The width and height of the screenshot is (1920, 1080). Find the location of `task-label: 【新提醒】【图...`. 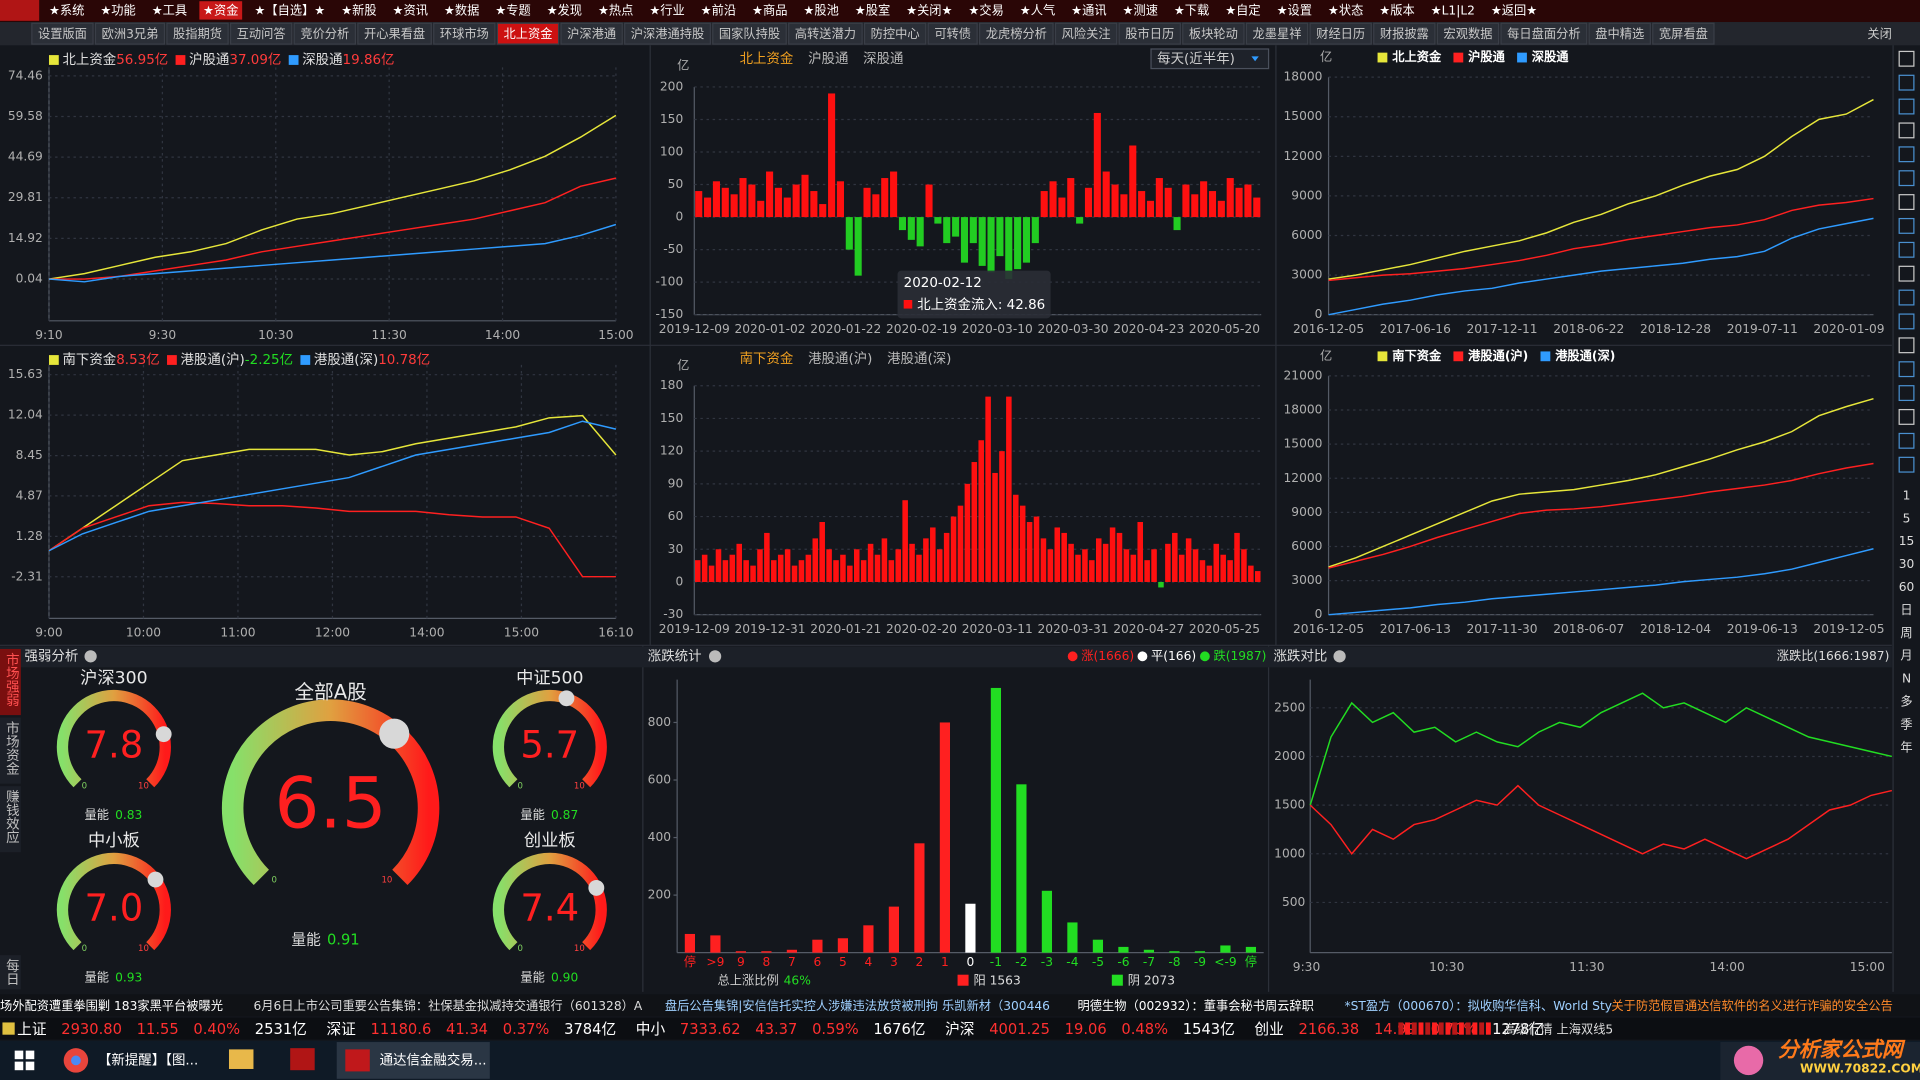

task-label: 【新提醒】【图... is located at coordinates (148, 1060).